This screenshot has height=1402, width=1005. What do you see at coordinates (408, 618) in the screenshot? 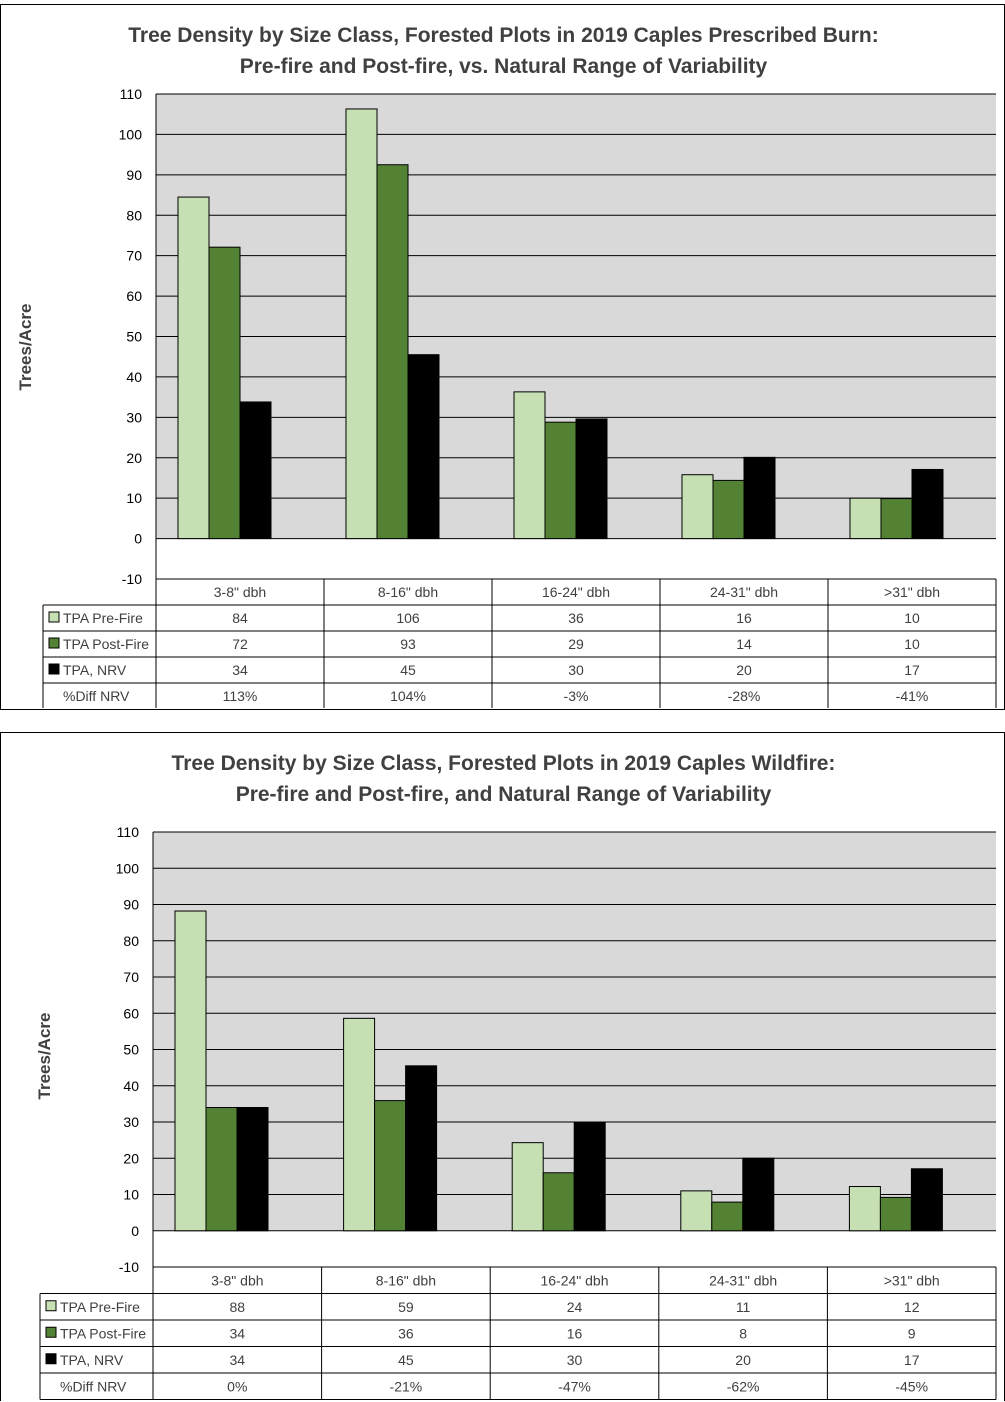
I see `data-label: 106` at bounding box center [408, 618].